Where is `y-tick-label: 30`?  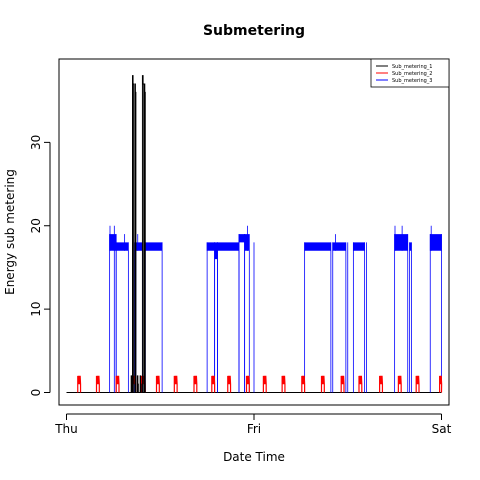
y-tick-label: 30 is located at coordinates (36, 142).